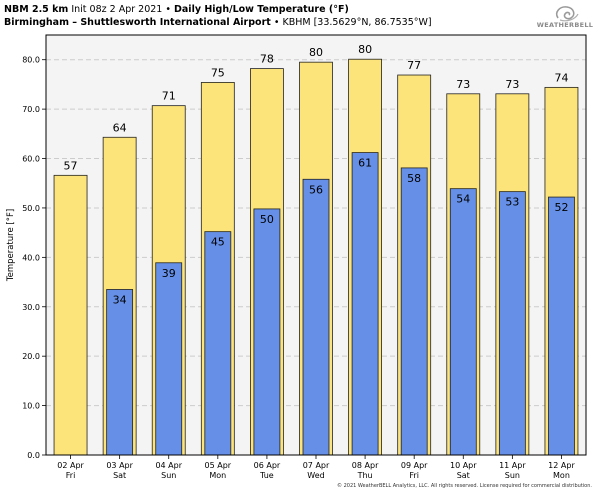 This screenshot has height=493, width=600. Describe the element at coordinates (168, 465) in the screenshot. I see `x-tick-date: 04 Apr` at that location.